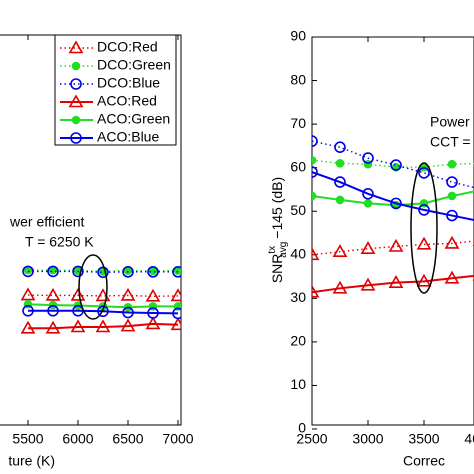  I want to click on annotation: Power, so click(450, 122).